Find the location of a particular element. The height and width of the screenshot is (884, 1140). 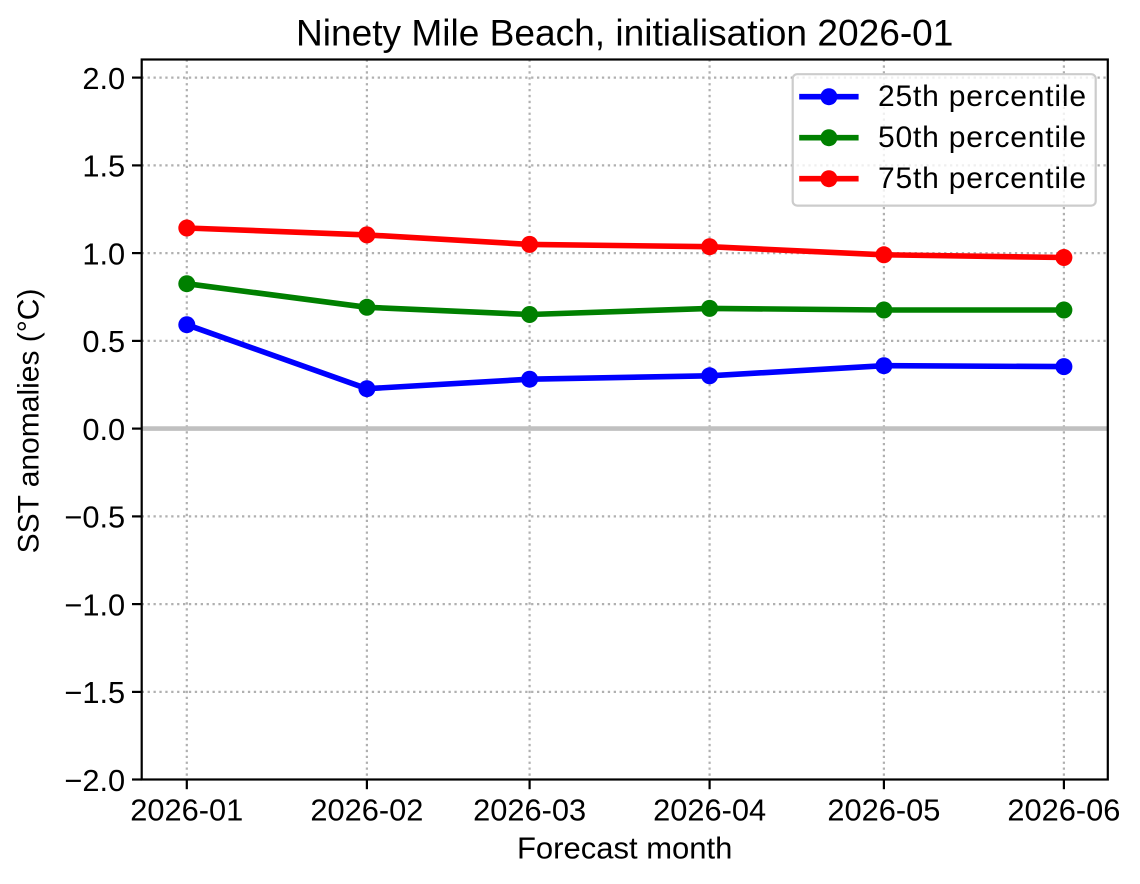

svg-text: 2026-05 is located at coordinates (883, 810).